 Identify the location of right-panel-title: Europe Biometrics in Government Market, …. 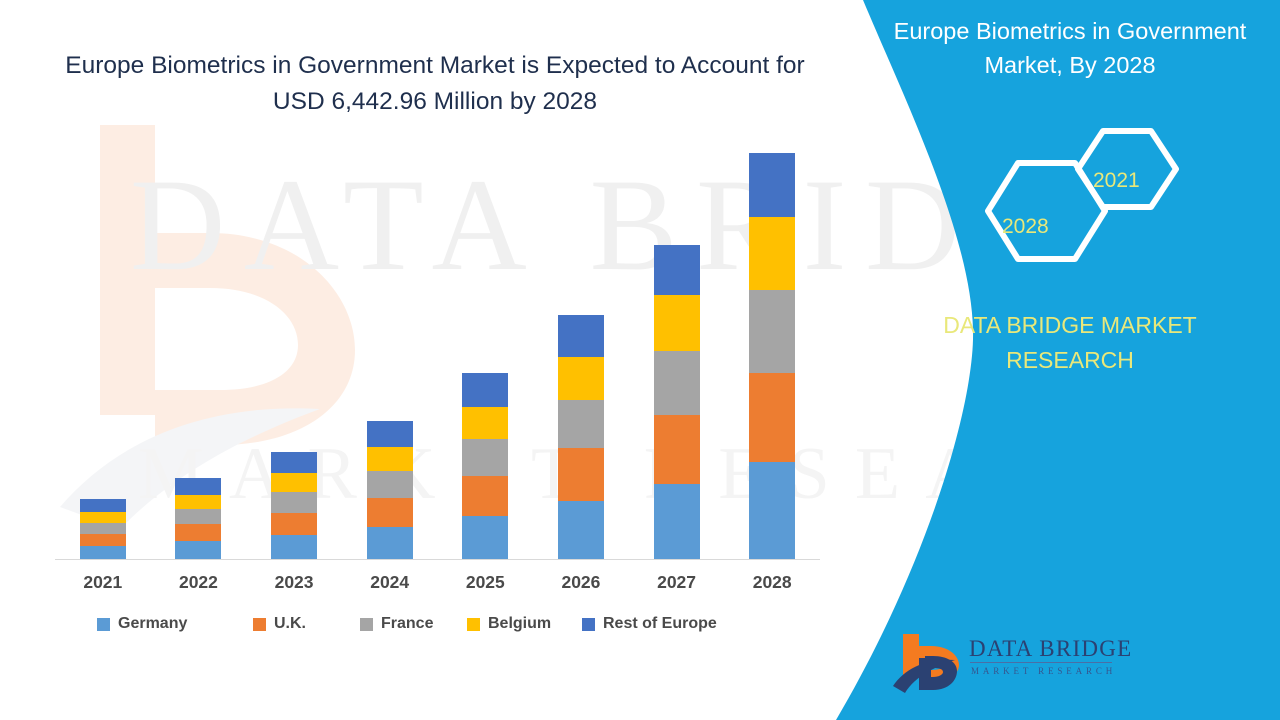
(1070, 48).